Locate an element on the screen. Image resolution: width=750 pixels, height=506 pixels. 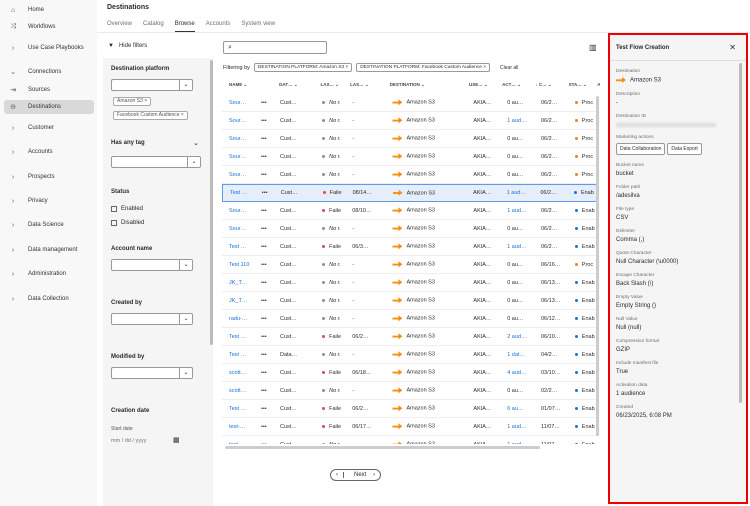
column-header: USE… ⌄ is located at coordinates (478, 84).